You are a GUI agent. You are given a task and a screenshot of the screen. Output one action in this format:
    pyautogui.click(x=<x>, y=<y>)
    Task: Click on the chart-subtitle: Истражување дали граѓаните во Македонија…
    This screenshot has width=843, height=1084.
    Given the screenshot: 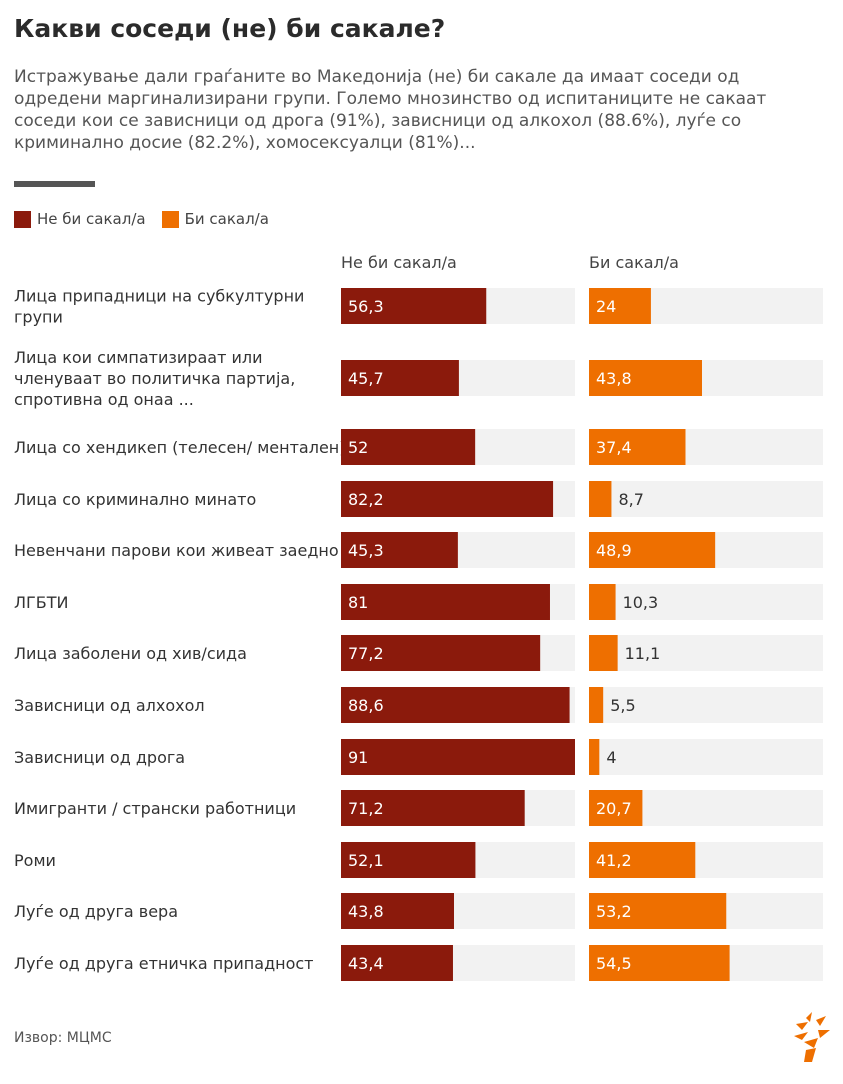 What is the action you would take?
    pyautogui.click(x=390, y=110)
    